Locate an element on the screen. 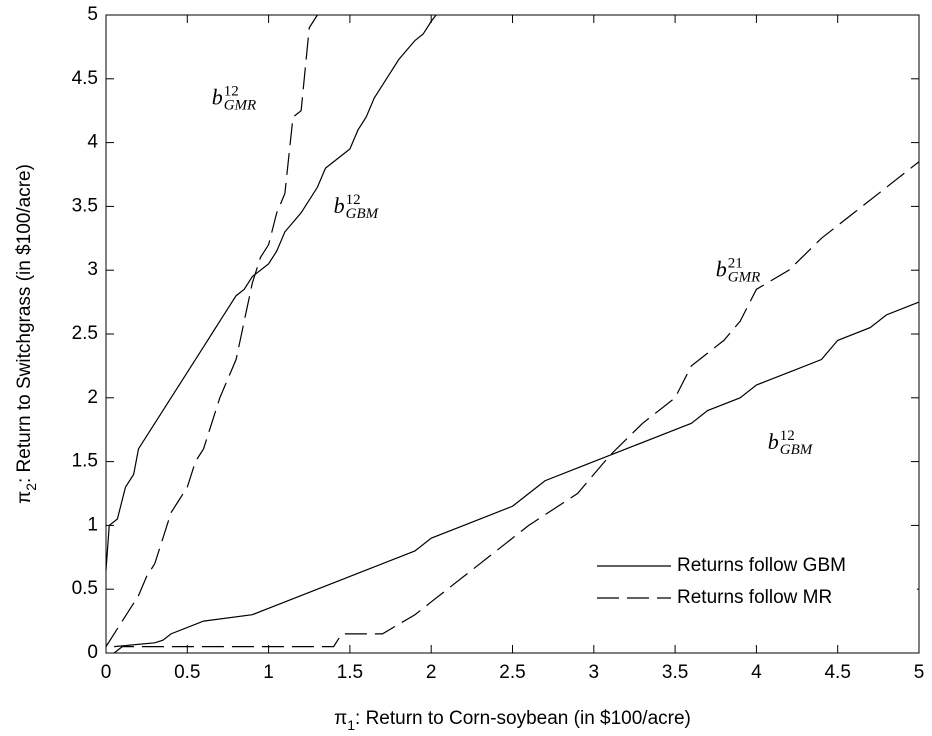 Image resolution: width=932 pixels, height=736 pixels. legend-label: Returns follow GBM is located at coordinates (761, 565).